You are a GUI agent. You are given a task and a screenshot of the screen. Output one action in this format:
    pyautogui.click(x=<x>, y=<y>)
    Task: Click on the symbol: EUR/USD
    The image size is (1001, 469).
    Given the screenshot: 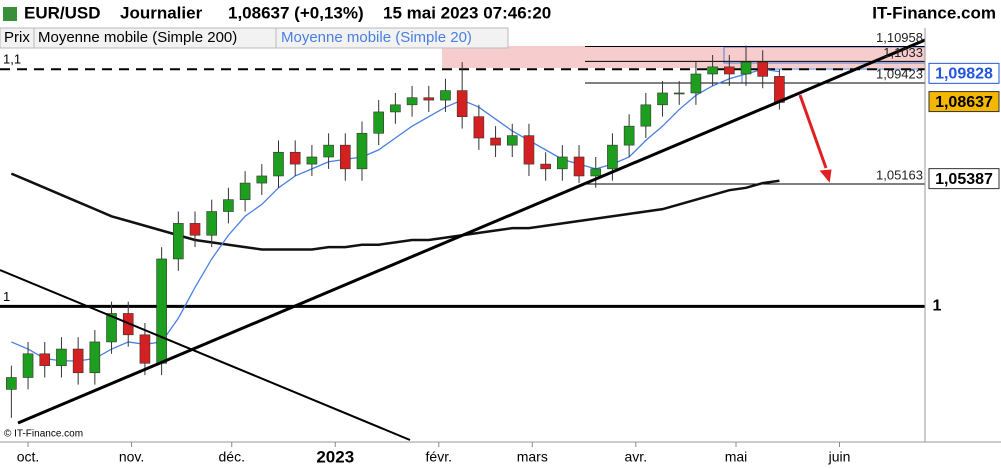 What is the action you would take?
    pyautogui.click(x=62, y=12)
    